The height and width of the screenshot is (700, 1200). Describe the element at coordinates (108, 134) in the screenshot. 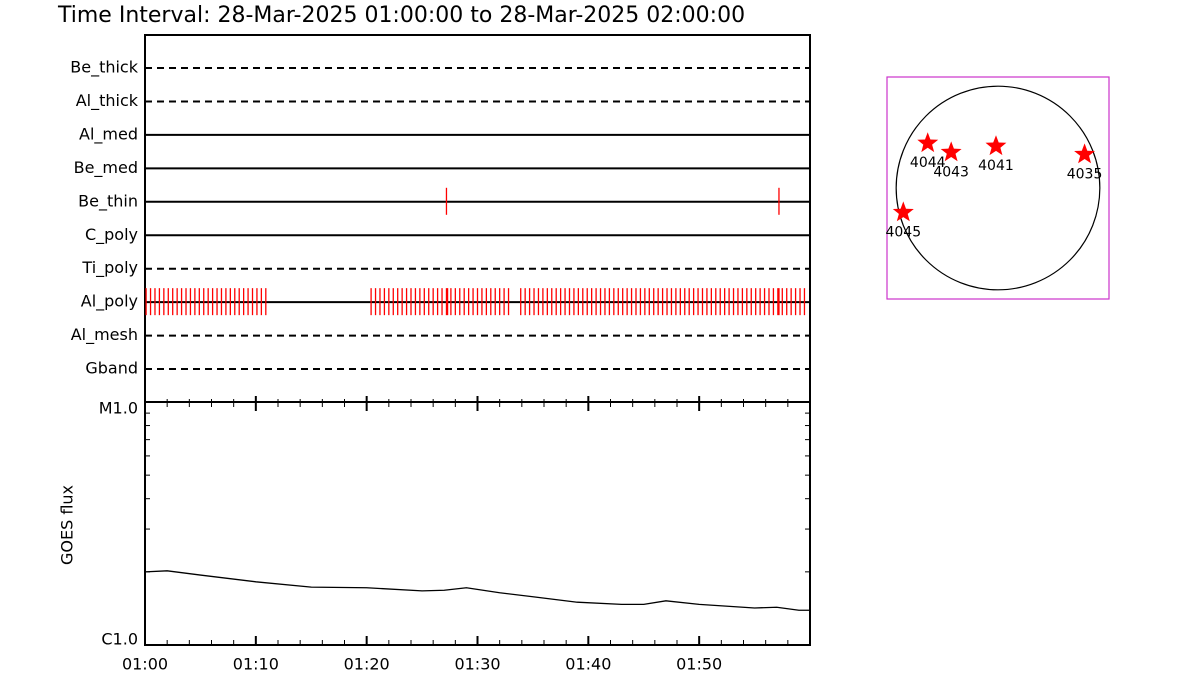

I see `row-label: Al_med` at that location.